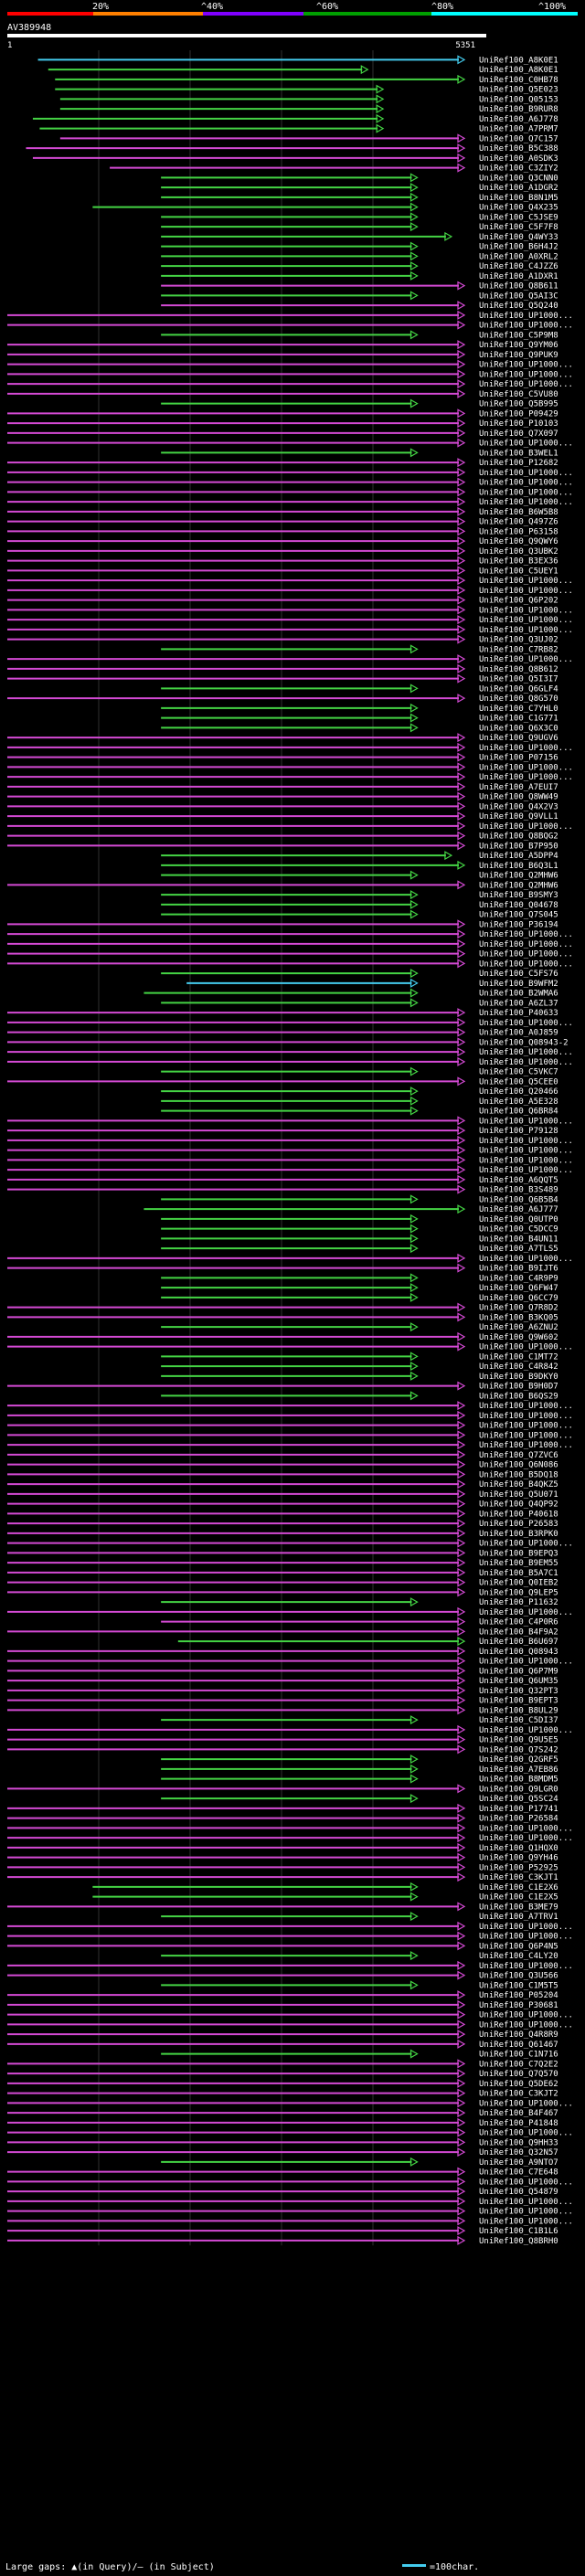 This screenshot has height=2576, width=585. Describe the element at coordinates (359, 2162) in the screenshot. I see `hit-row: UniRef100_A9NTO7` at that location.